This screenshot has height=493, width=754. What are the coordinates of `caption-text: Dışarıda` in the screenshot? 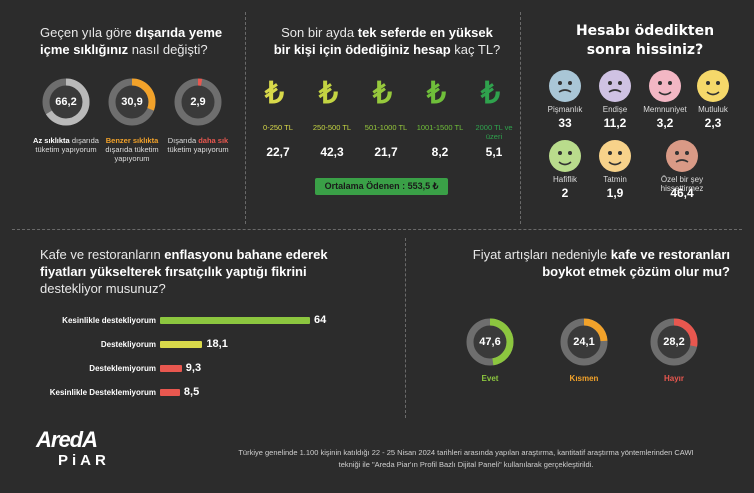 It's located at (183, 140).